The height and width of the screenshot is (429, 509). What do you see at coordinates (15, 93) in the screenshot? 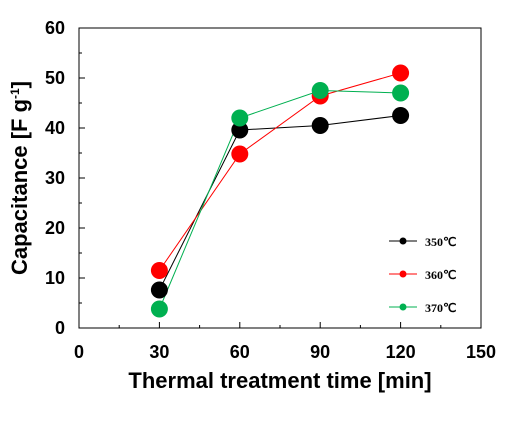
I see `y-axis-label-sup: -1` at bounding box center [15, 93].